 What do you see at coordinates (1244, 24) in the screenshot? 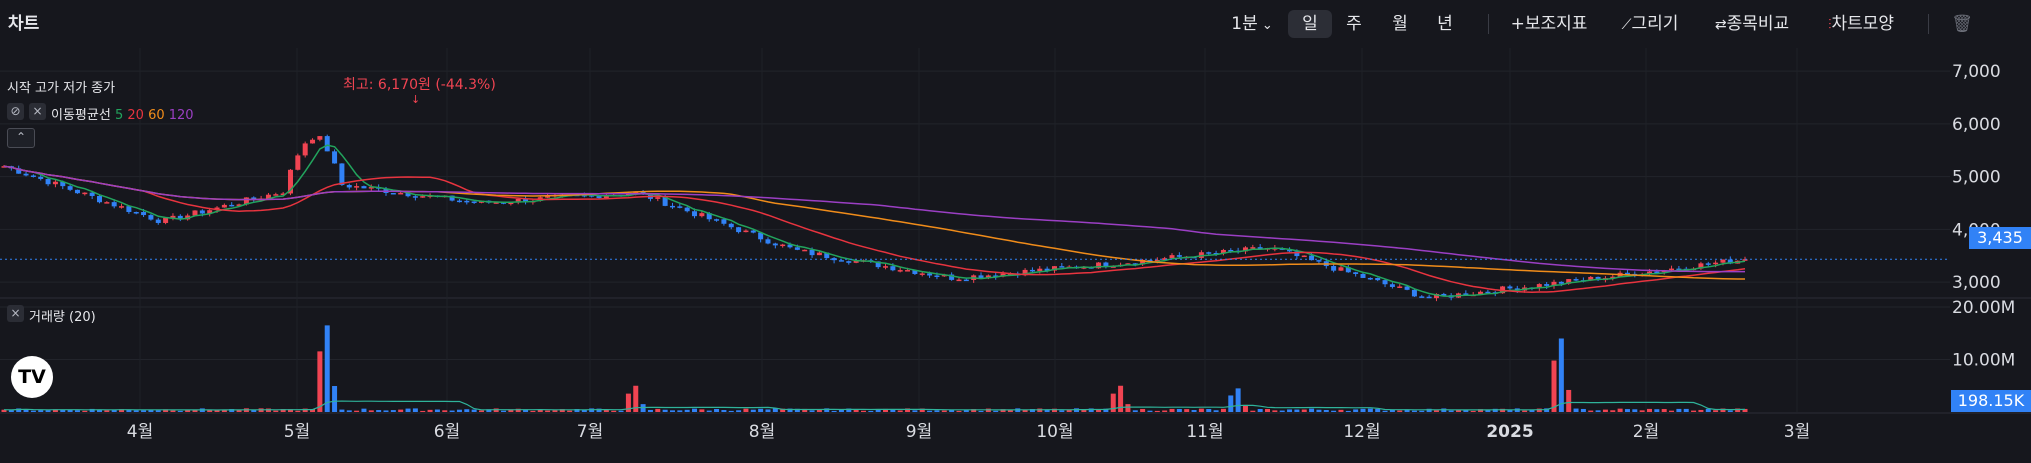
I see `interval-label: 1분` at bounding box center [1244, 24].